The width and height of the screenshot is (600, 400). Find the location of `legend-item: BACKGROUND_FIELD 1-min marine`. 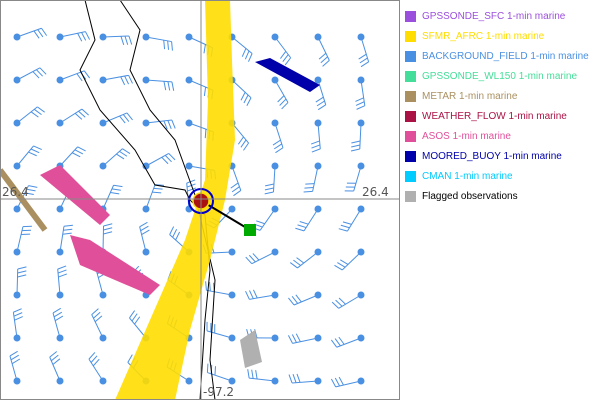

legend-item: BACKGROUND_FIELD 1-min marine is located at coordinates (501, 56).